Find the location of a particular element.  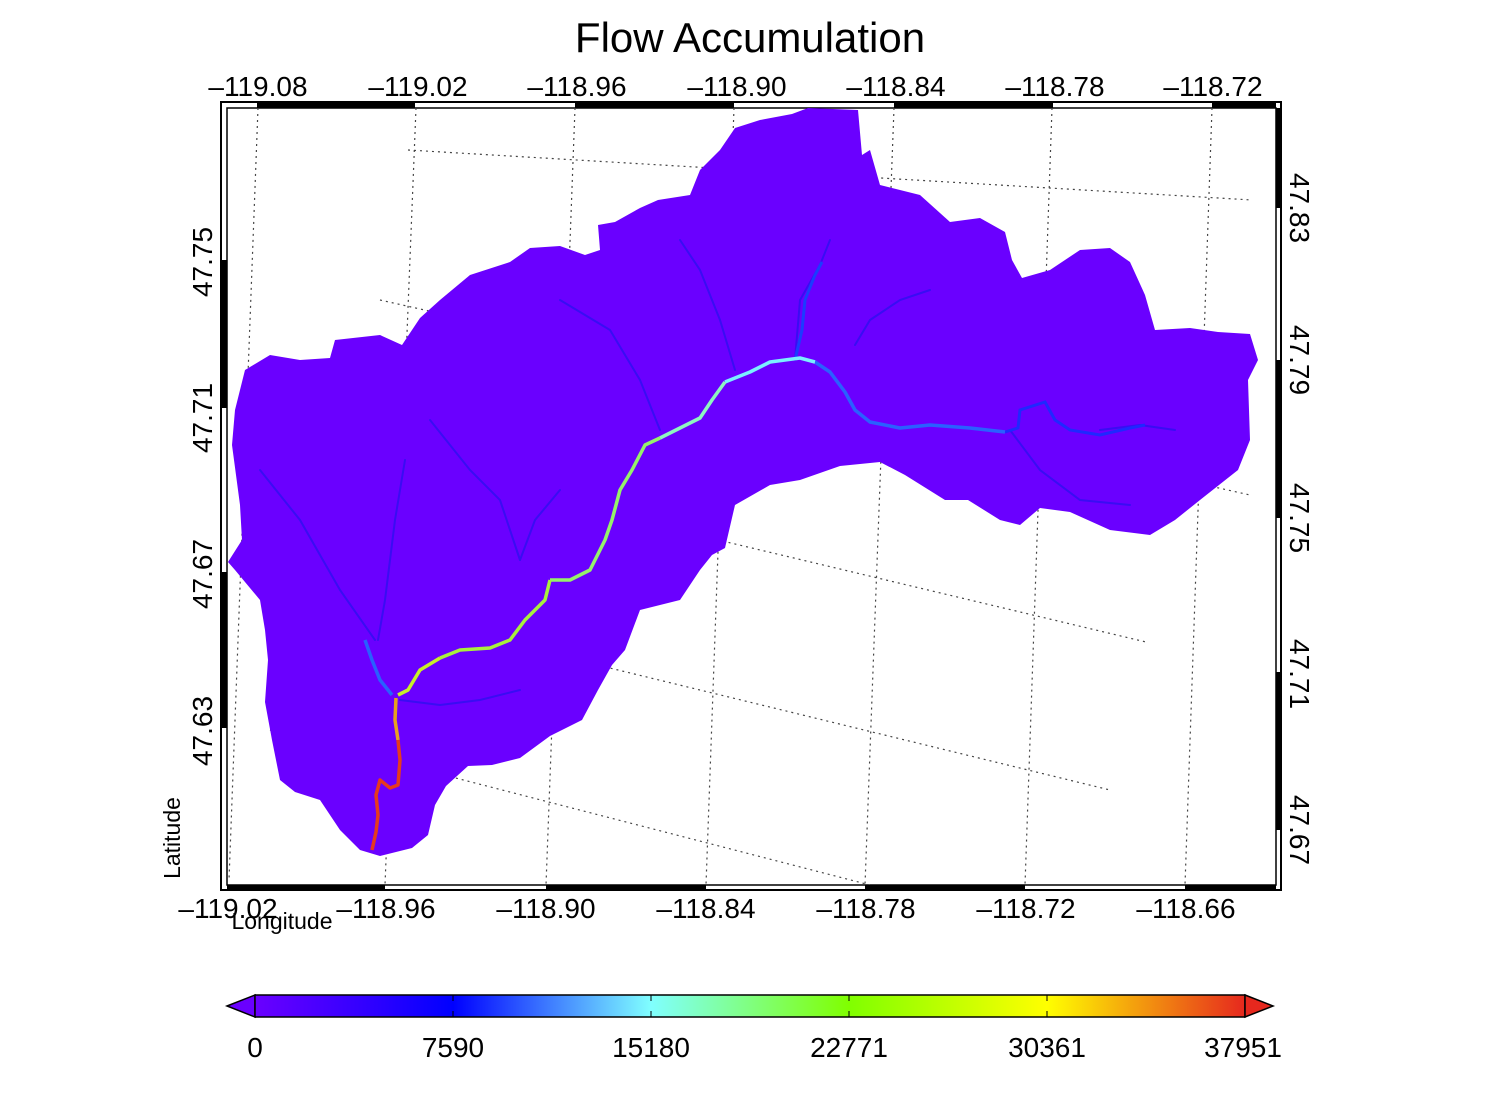

colorbar-label: 0 is located at coordinates (255, 1047).